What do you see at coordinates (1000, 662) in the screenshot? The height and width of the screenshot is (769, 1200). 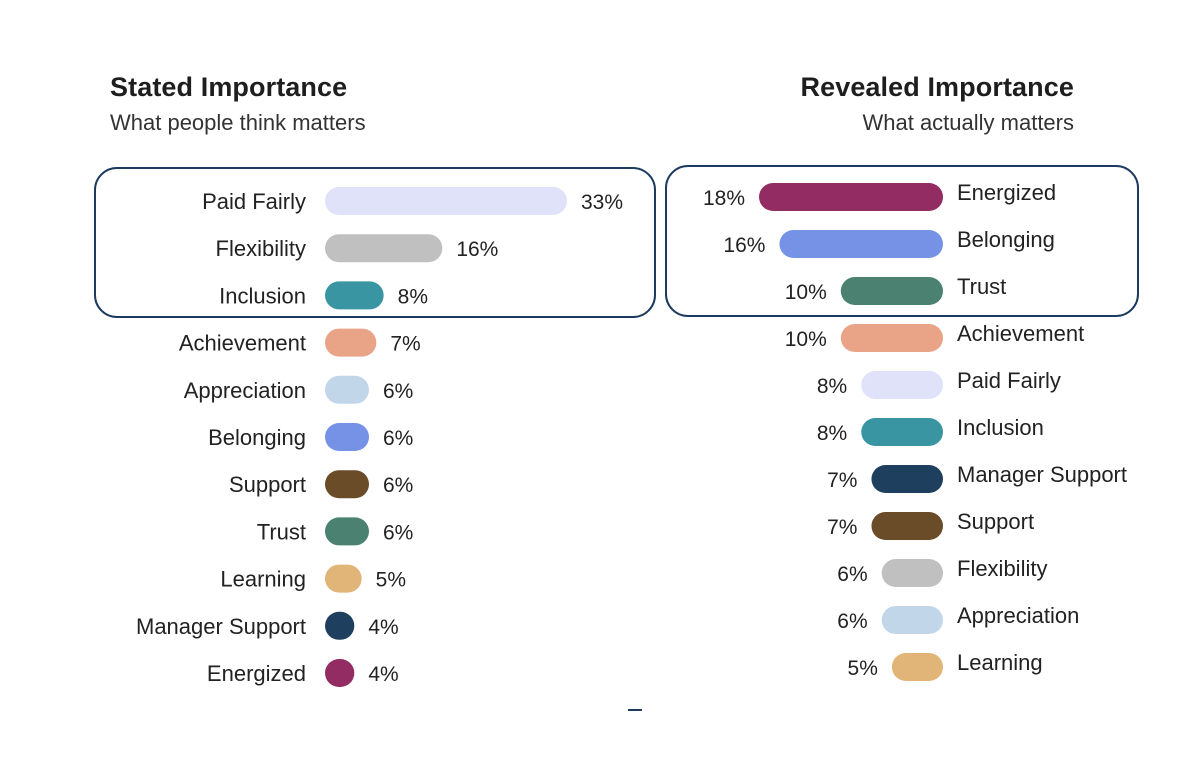 I see `revealed-label-learning: Learning` at bounding box center [1000, 662].